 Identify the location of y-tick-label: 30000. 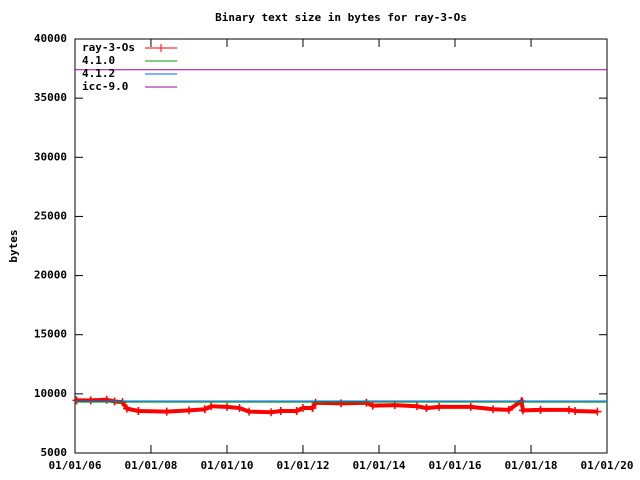
(50, 156).